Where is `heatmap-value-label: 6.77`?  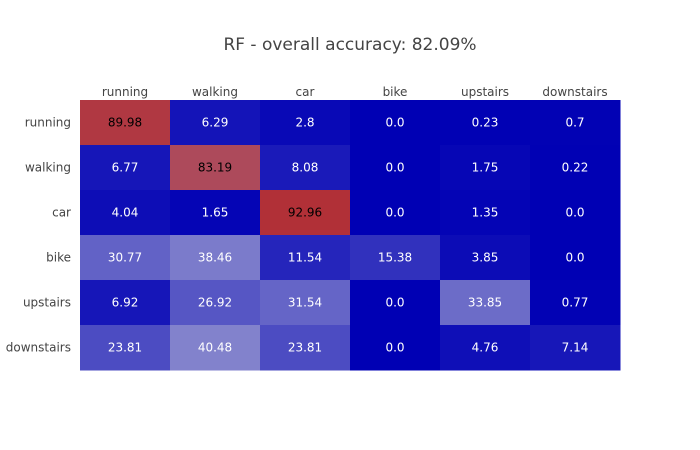
heatmap-value-label: 6.77 is located at coordinates (125, 168).